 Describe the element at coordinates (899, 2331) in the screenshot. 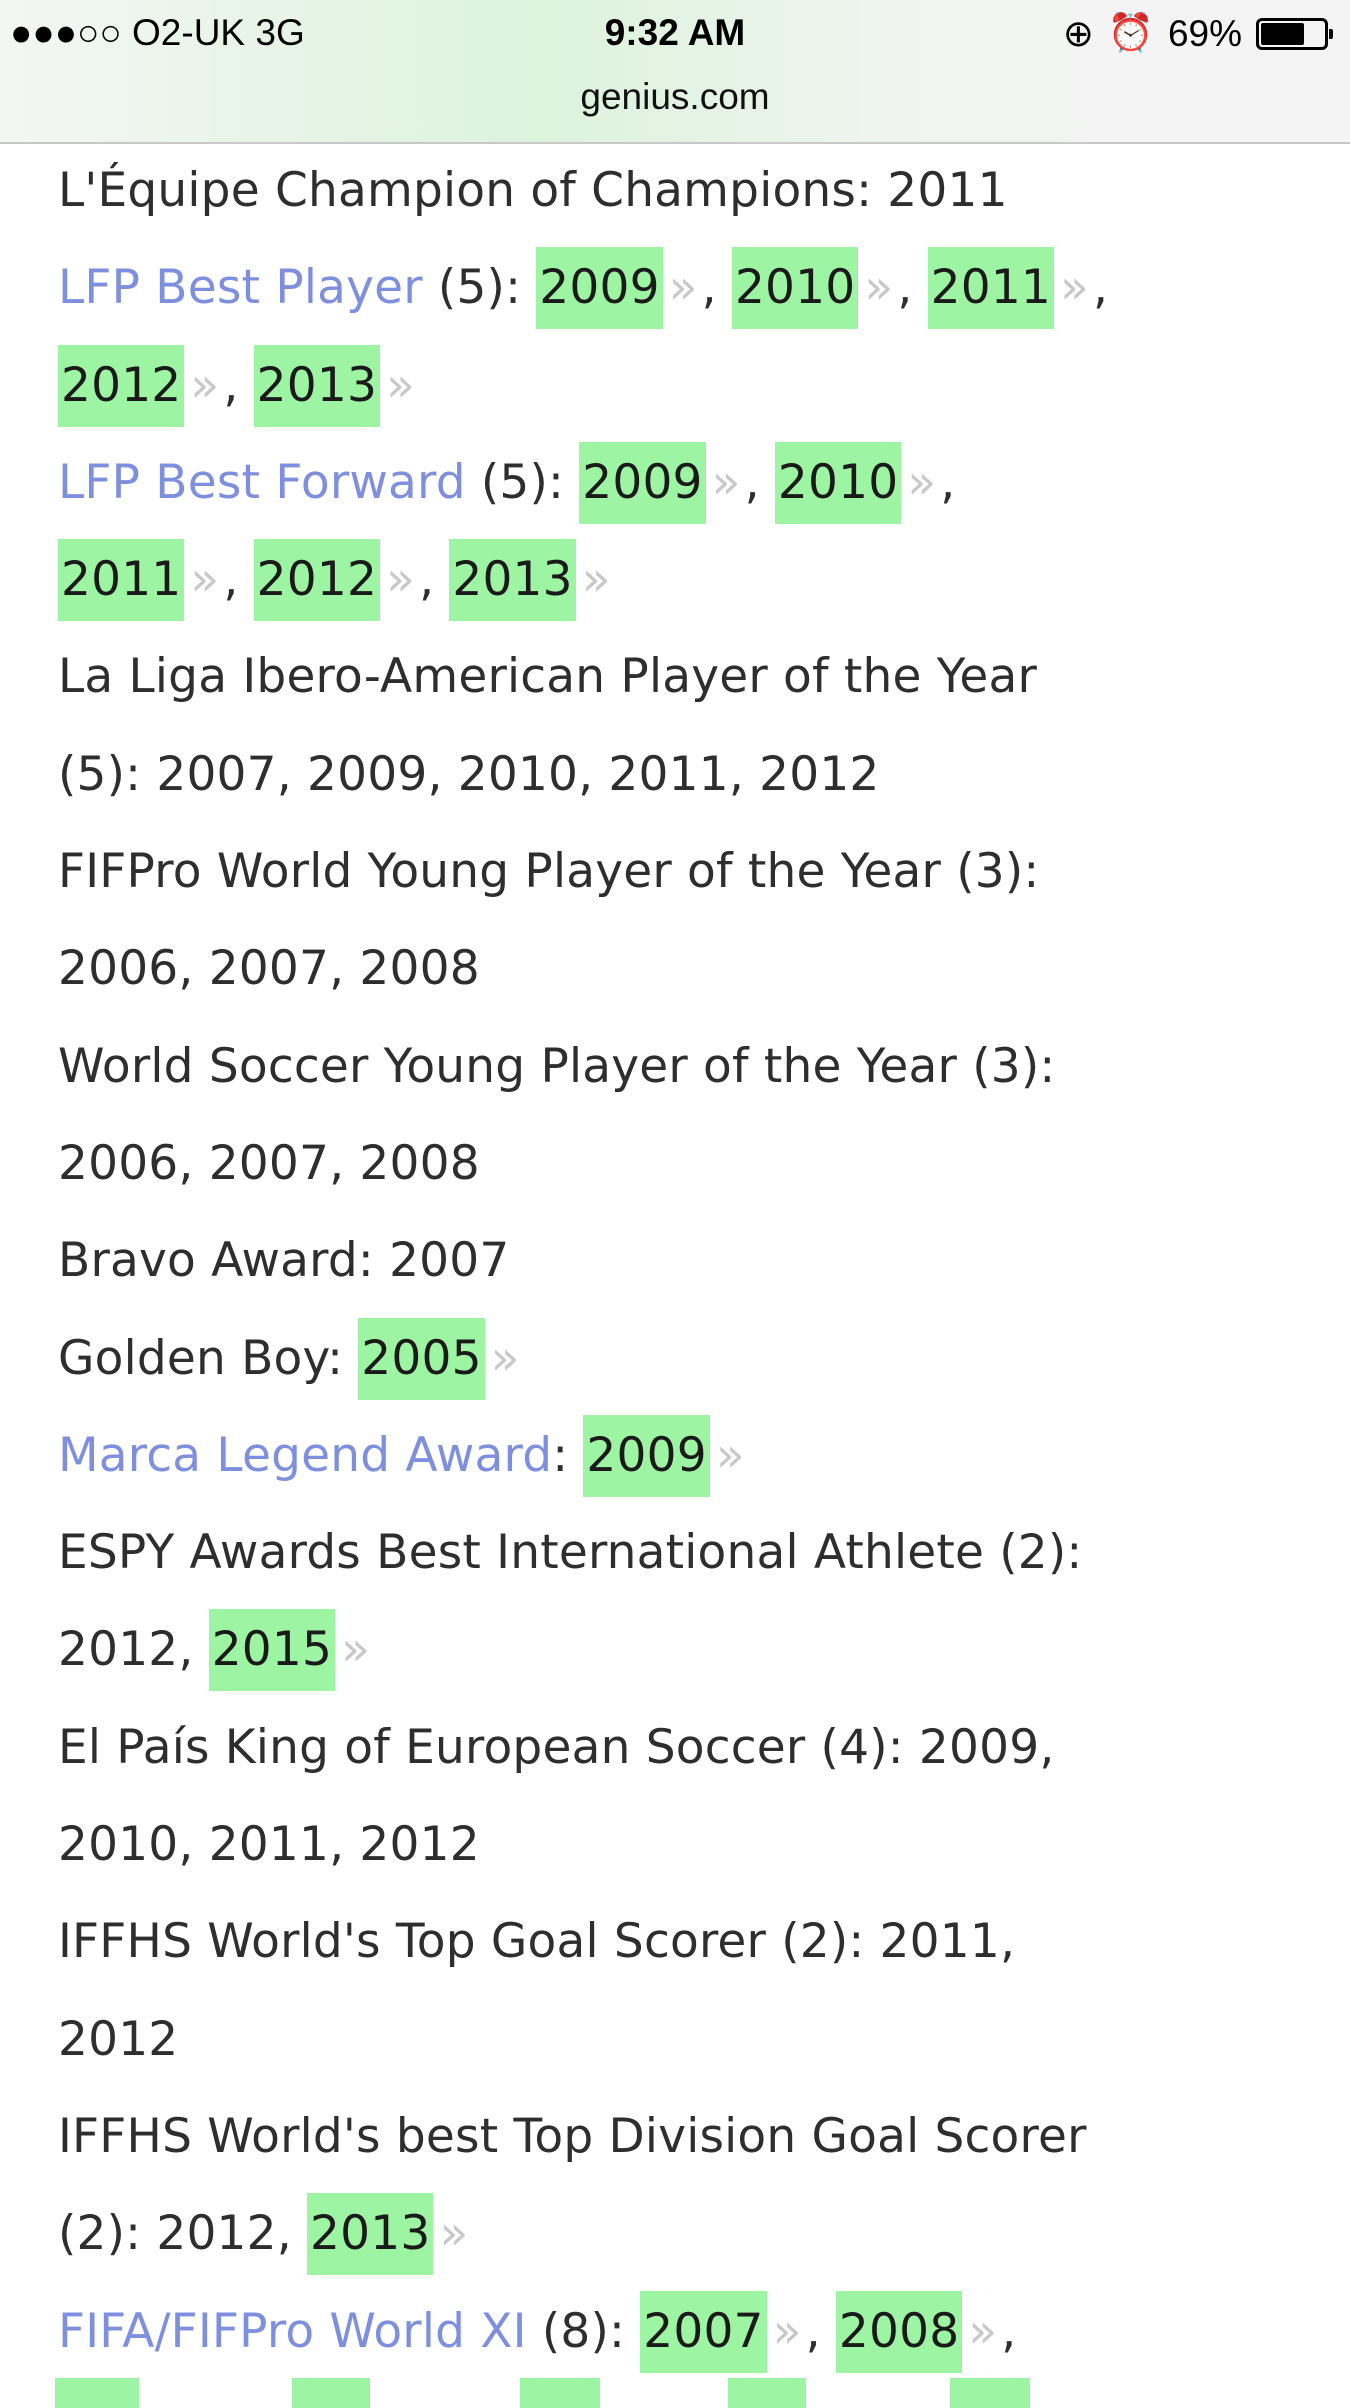

I see `annotated-year: 2008` at that location.